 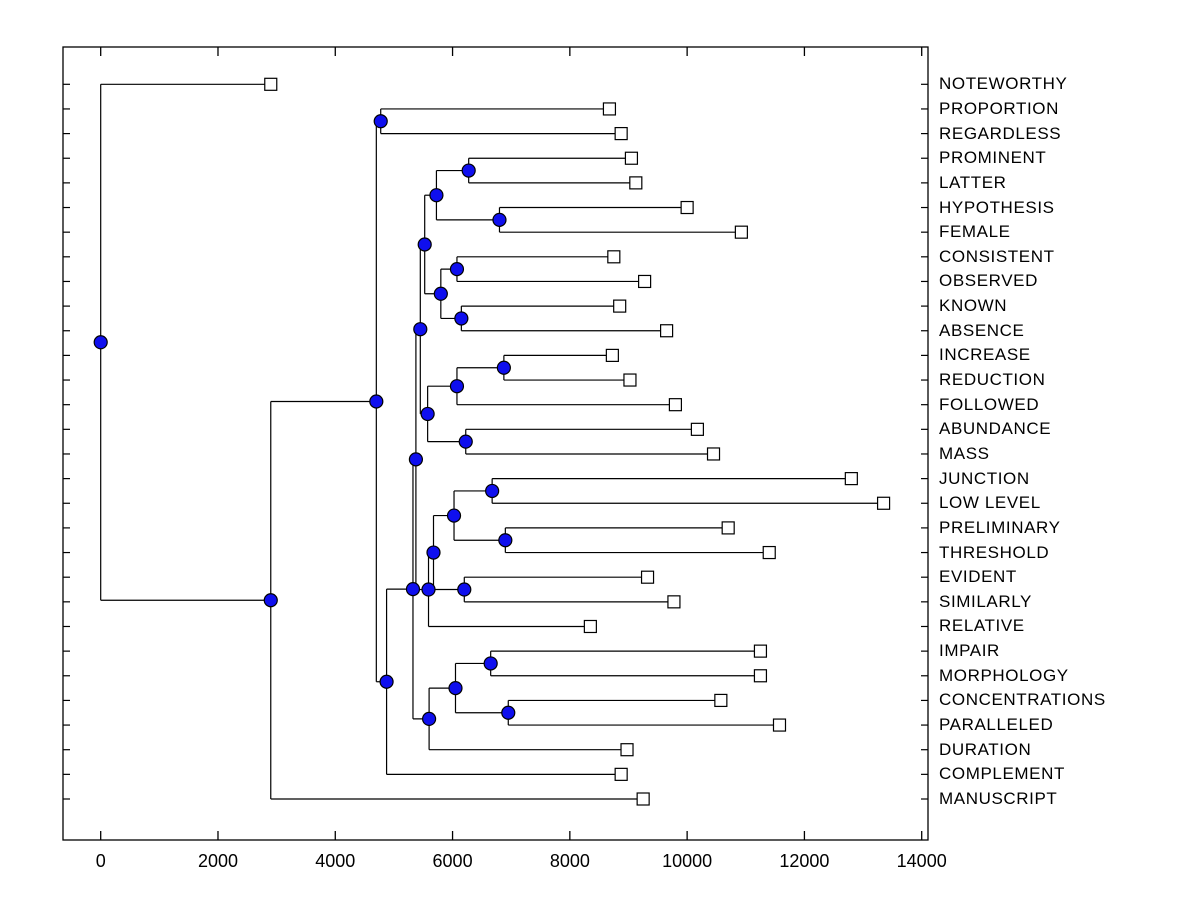 What do you see at coordinates (975, 232) in the screenshot?
I see `leaf-label: FEMALE` at bounding box center [975, 232].